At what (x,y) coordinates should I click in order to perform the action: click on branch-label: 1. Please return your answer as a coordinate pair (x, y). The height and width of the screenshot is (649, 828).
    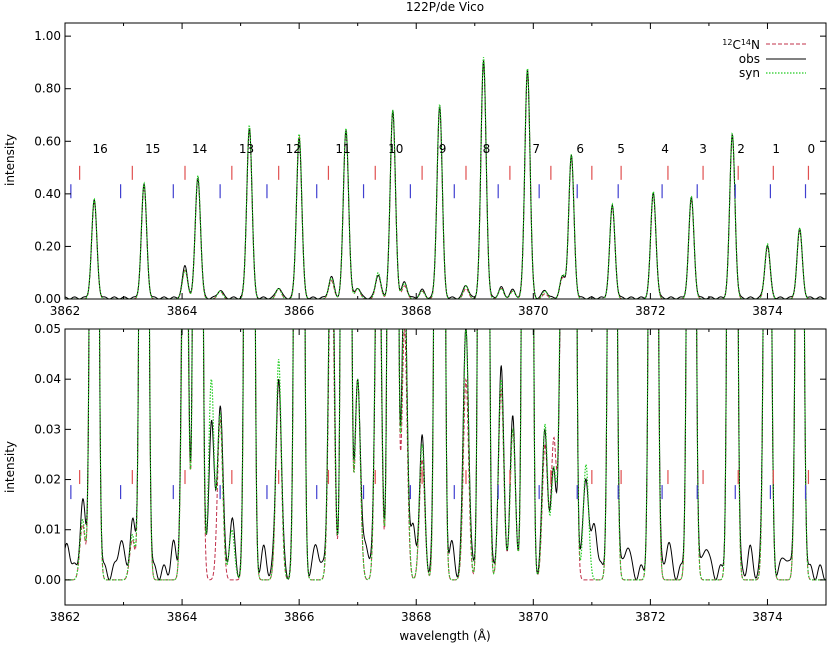
    Looking at the image, I should click on (776, 149).